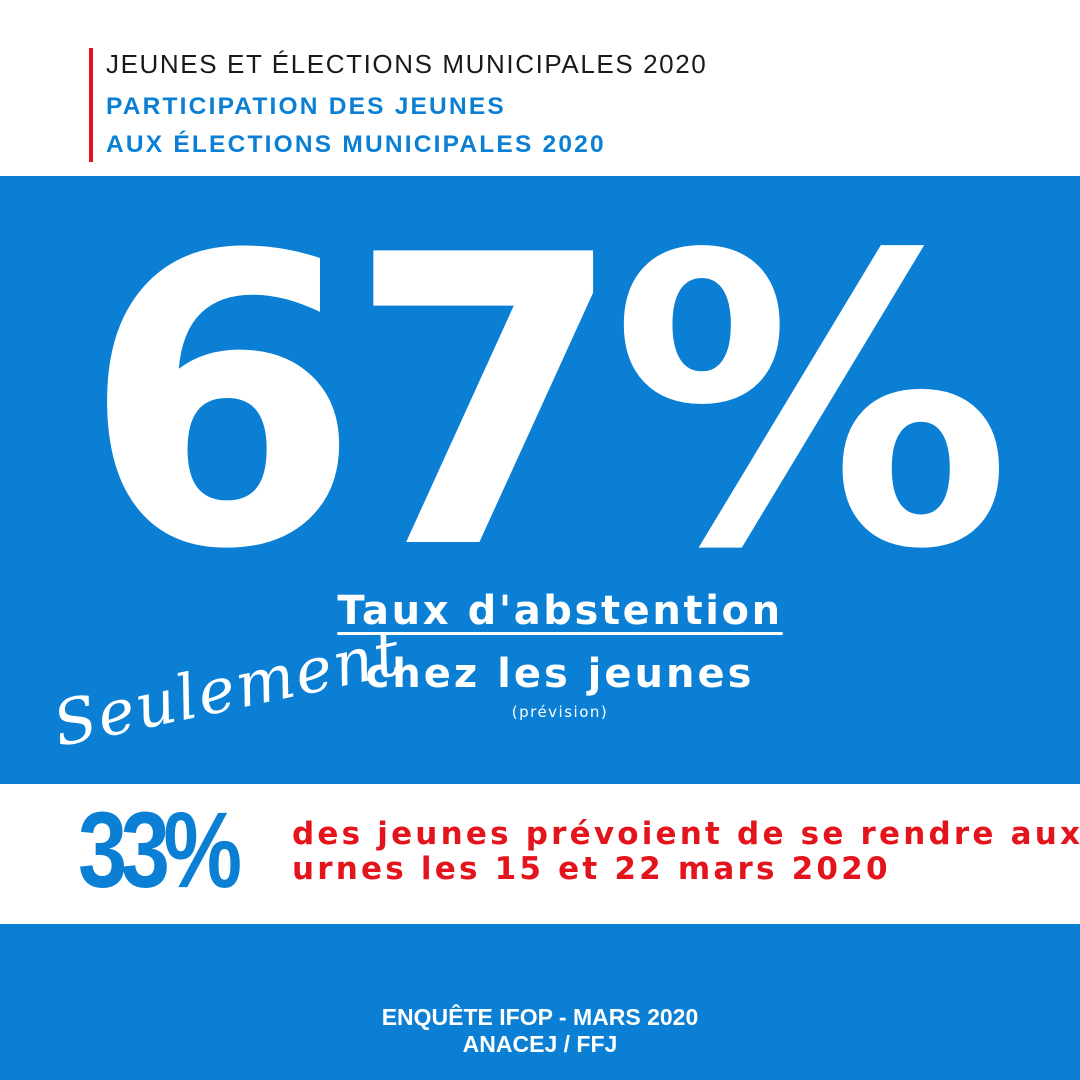 The height and width of the screenshot is (1080, 1080). Describe the element at coordinates (540, 1017) in the screenshot. I see `footer-source: ENQUÊTE IFOP - MARS 2020` at that location.